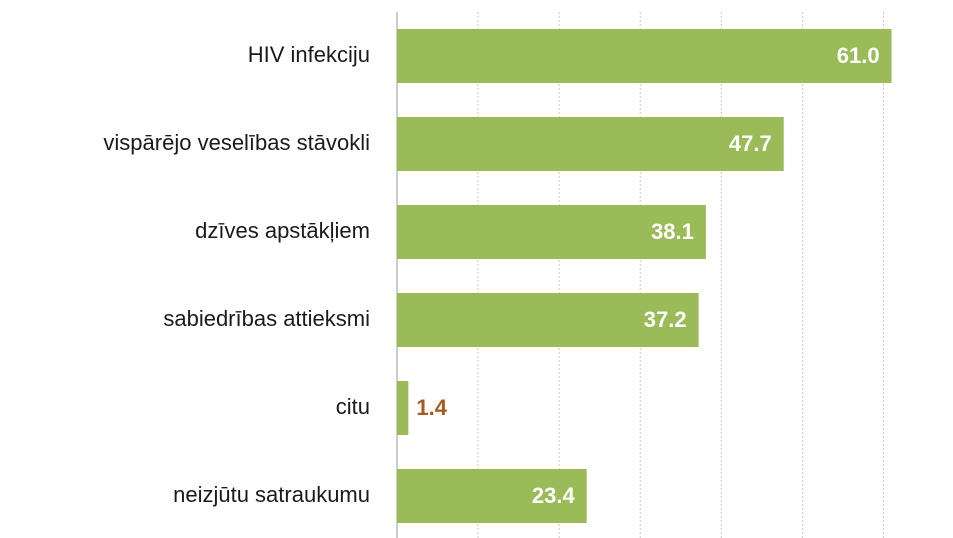  Describe the element at coordinates (431, 407) in the screenshot. I see `value-label: 1.4` at that location.